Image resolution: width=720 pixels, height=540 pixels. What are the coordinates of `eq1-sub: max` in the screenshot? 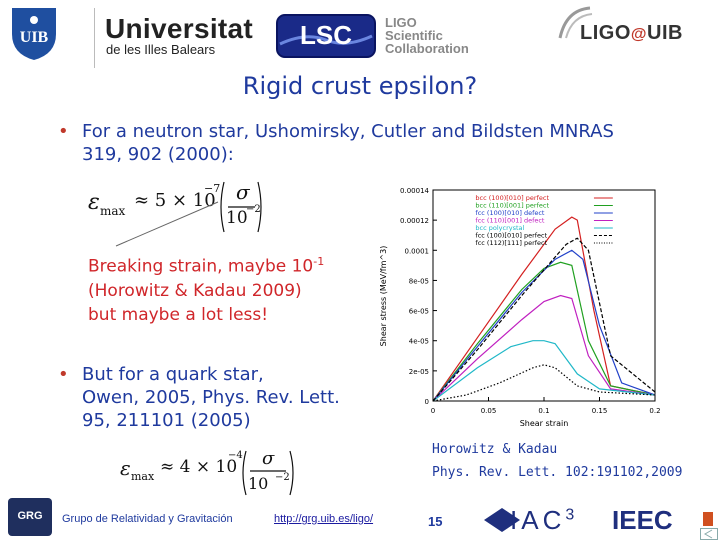 It's located at (113, 211).